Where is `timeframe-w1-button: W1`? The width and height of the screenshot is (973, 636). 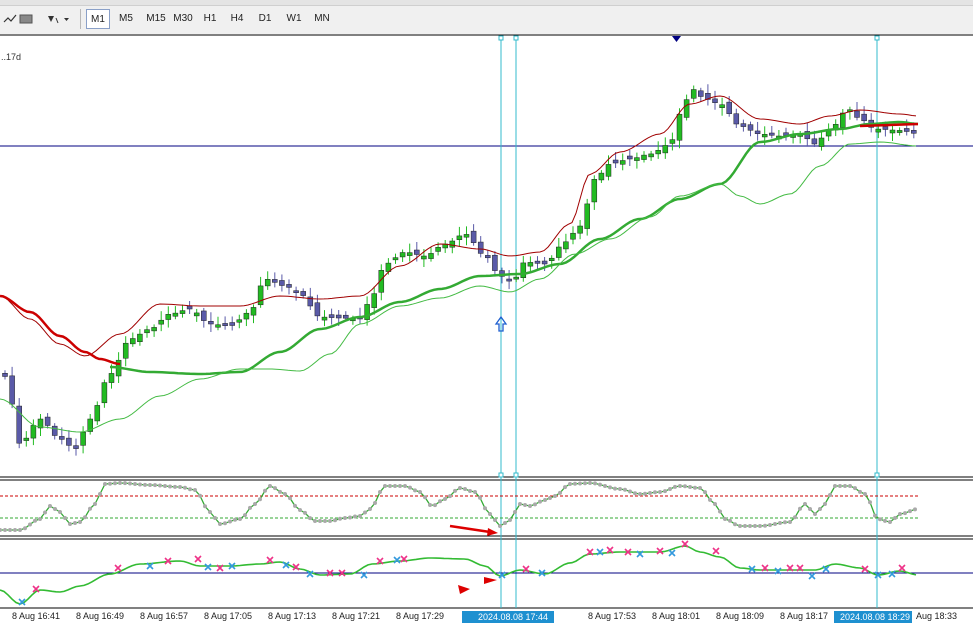
timeframe-w1-button: W1 is located at coordinates (294, 18).